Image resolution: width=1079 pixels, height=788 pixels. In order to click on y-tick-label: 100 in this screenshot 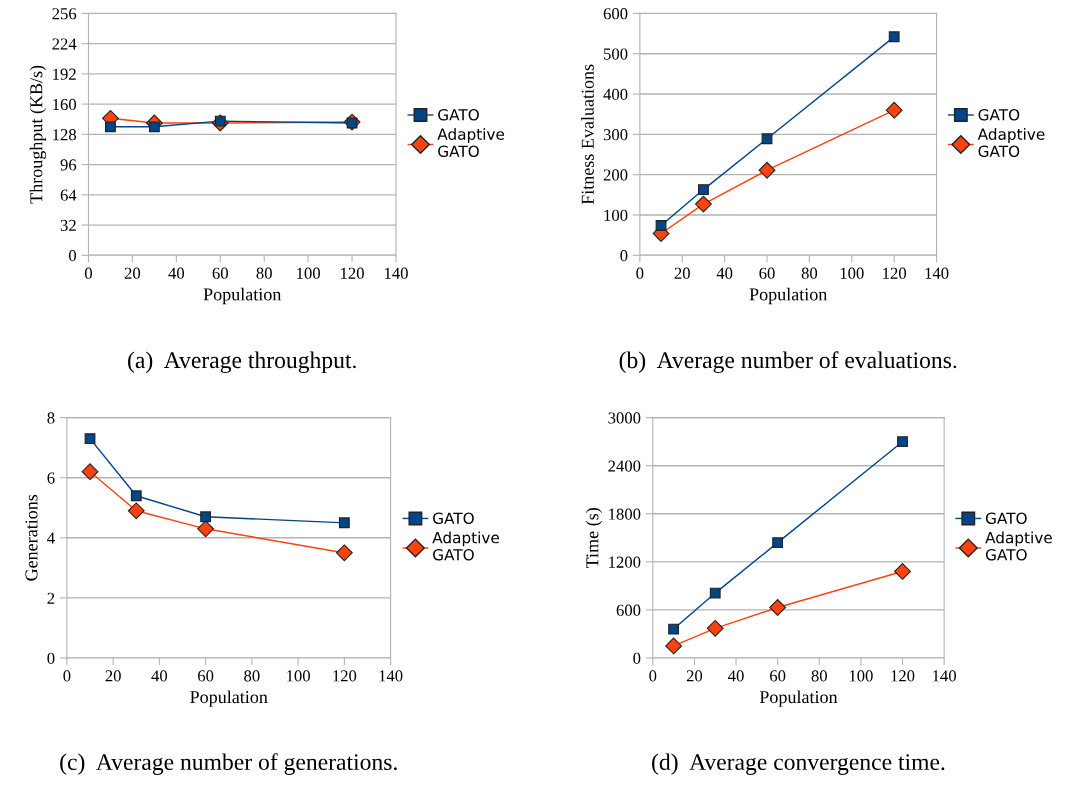, I will do `click(616, 215)`.